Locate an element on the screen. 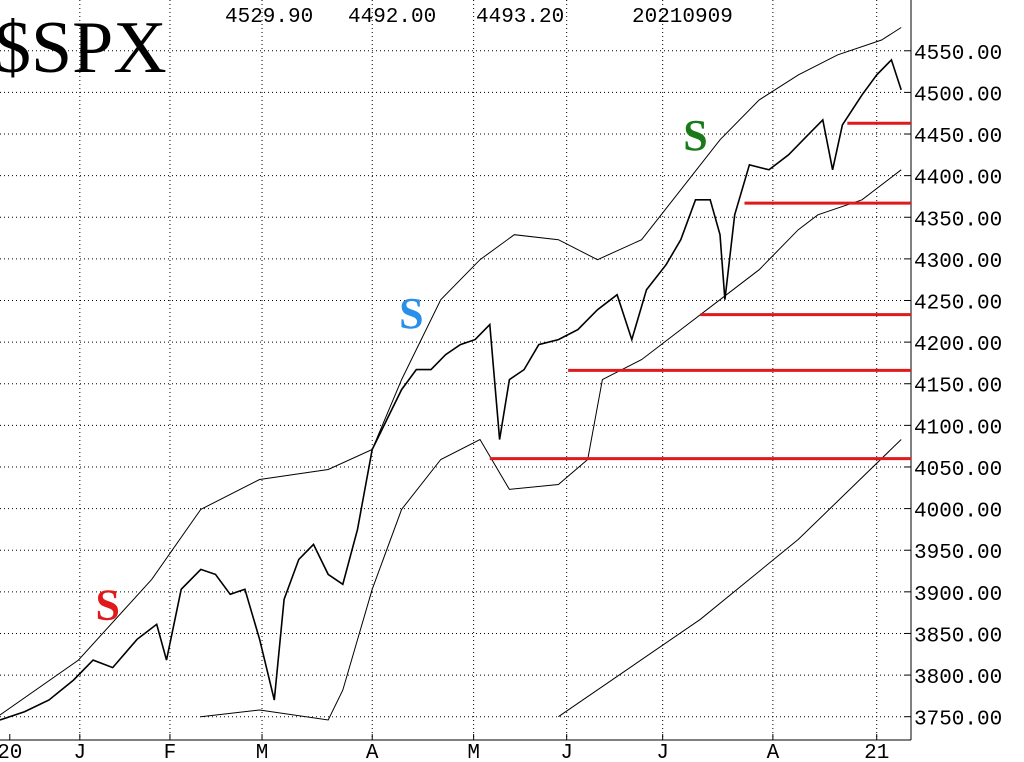 Image resolution: width=1024 pixels, height=762 pixels. header-value: 4492.00 is located at coordinates (392, 17).